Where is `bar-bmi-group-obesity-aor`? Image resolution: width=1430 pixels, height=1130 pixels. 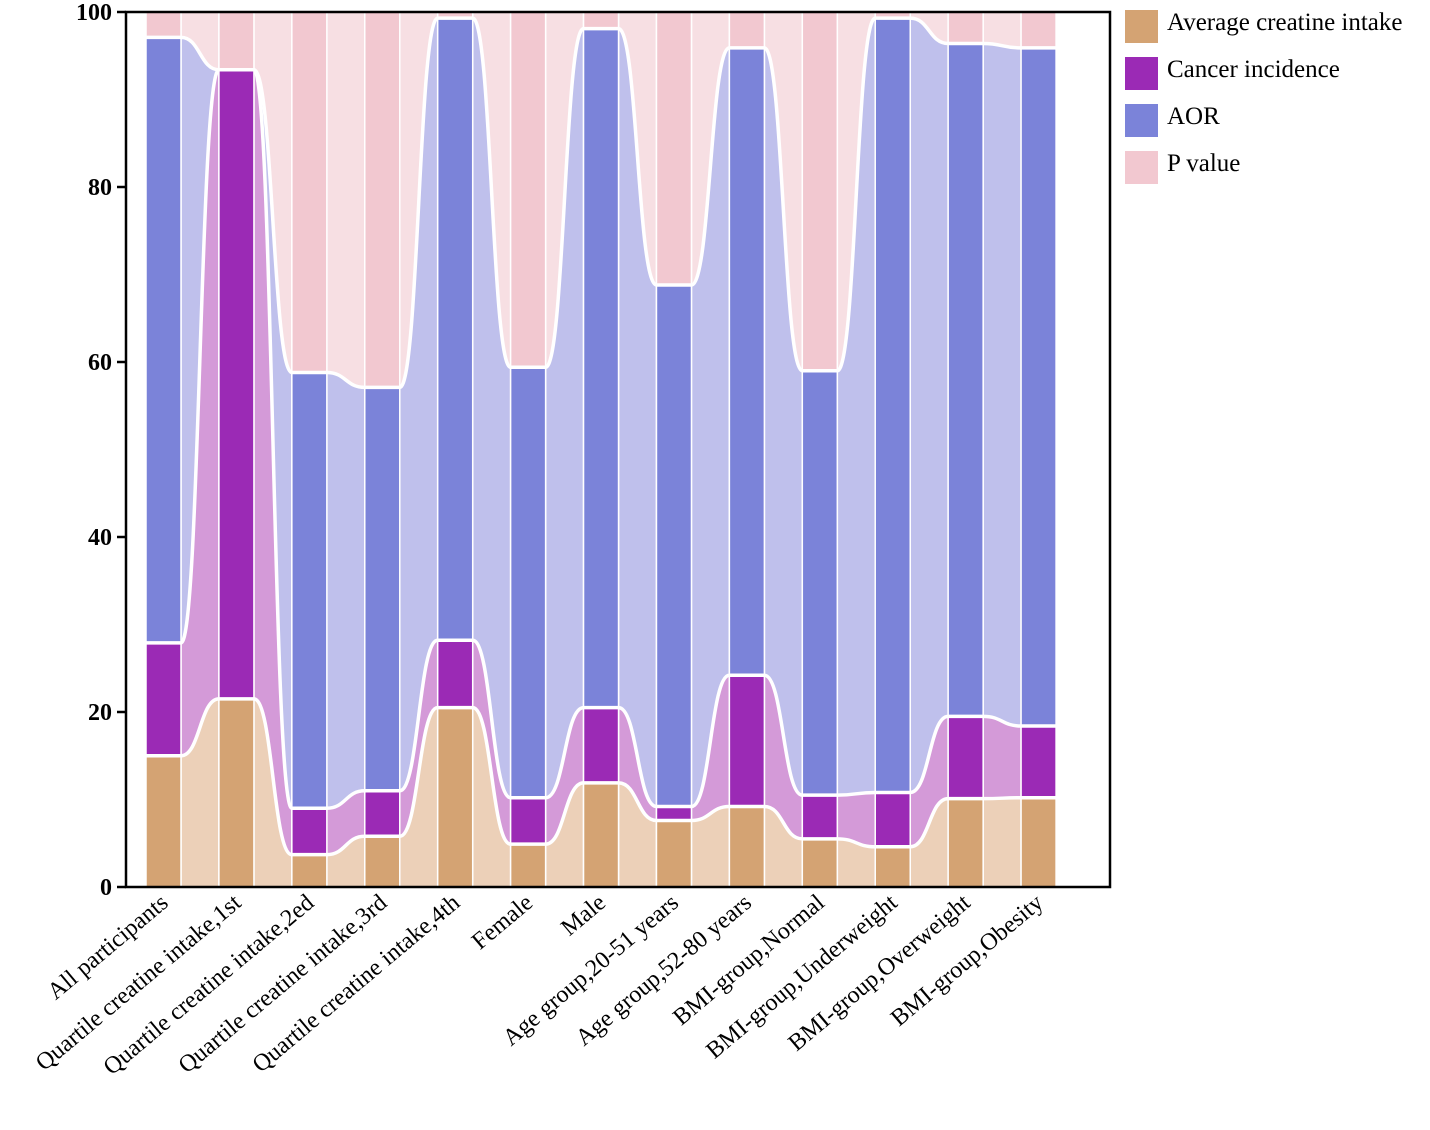
bar-bmi-group-obesity-aor is located at coordinates (1038, 387).